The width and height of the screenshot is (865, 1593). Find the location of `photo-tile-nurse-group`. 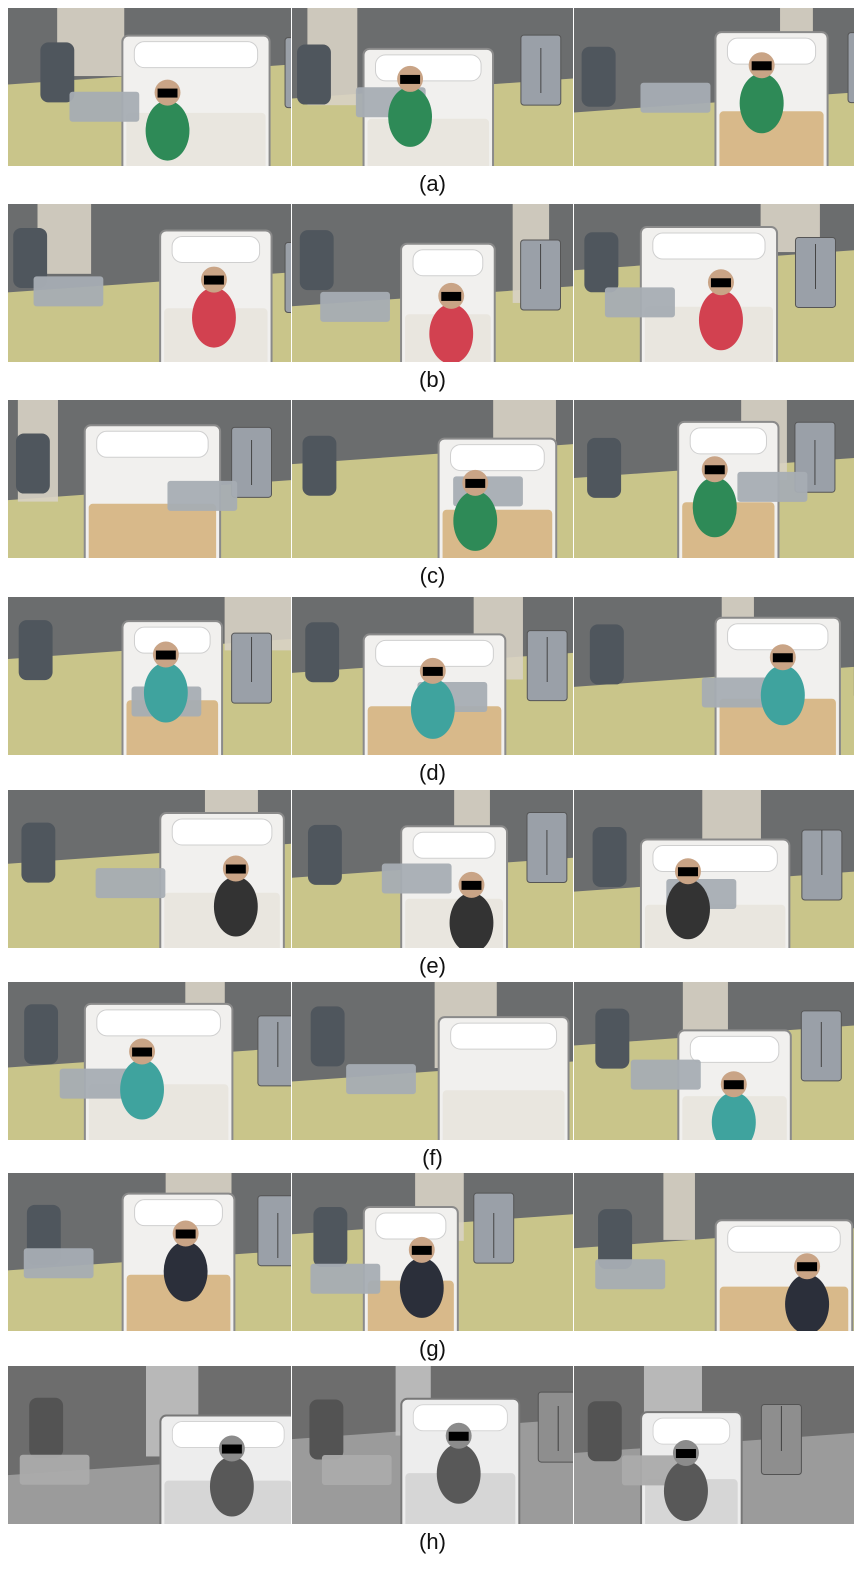

photo-tile-nurse-group is located at coordinates (714, 1061).